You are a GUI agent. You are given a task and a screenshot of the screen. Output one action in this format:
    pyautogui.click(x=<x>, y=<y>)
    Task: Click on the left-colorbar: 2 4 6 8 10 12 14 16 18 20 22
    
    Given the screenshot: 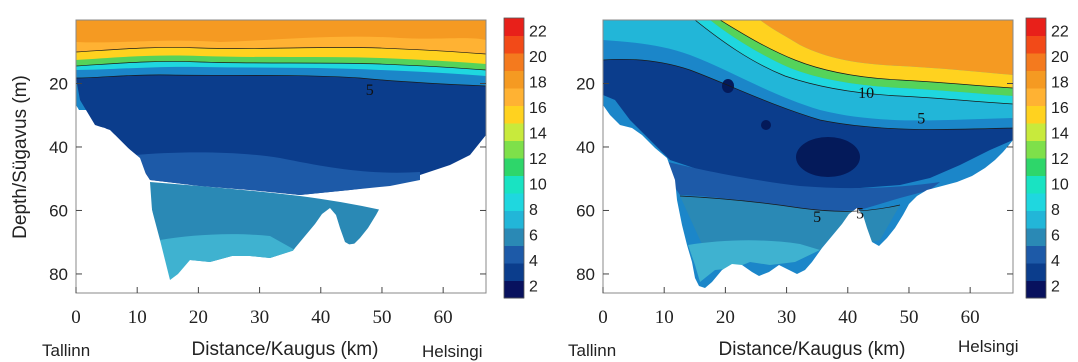 What is the action you would take?
    pyautogui.click(x=525, y=158)
    